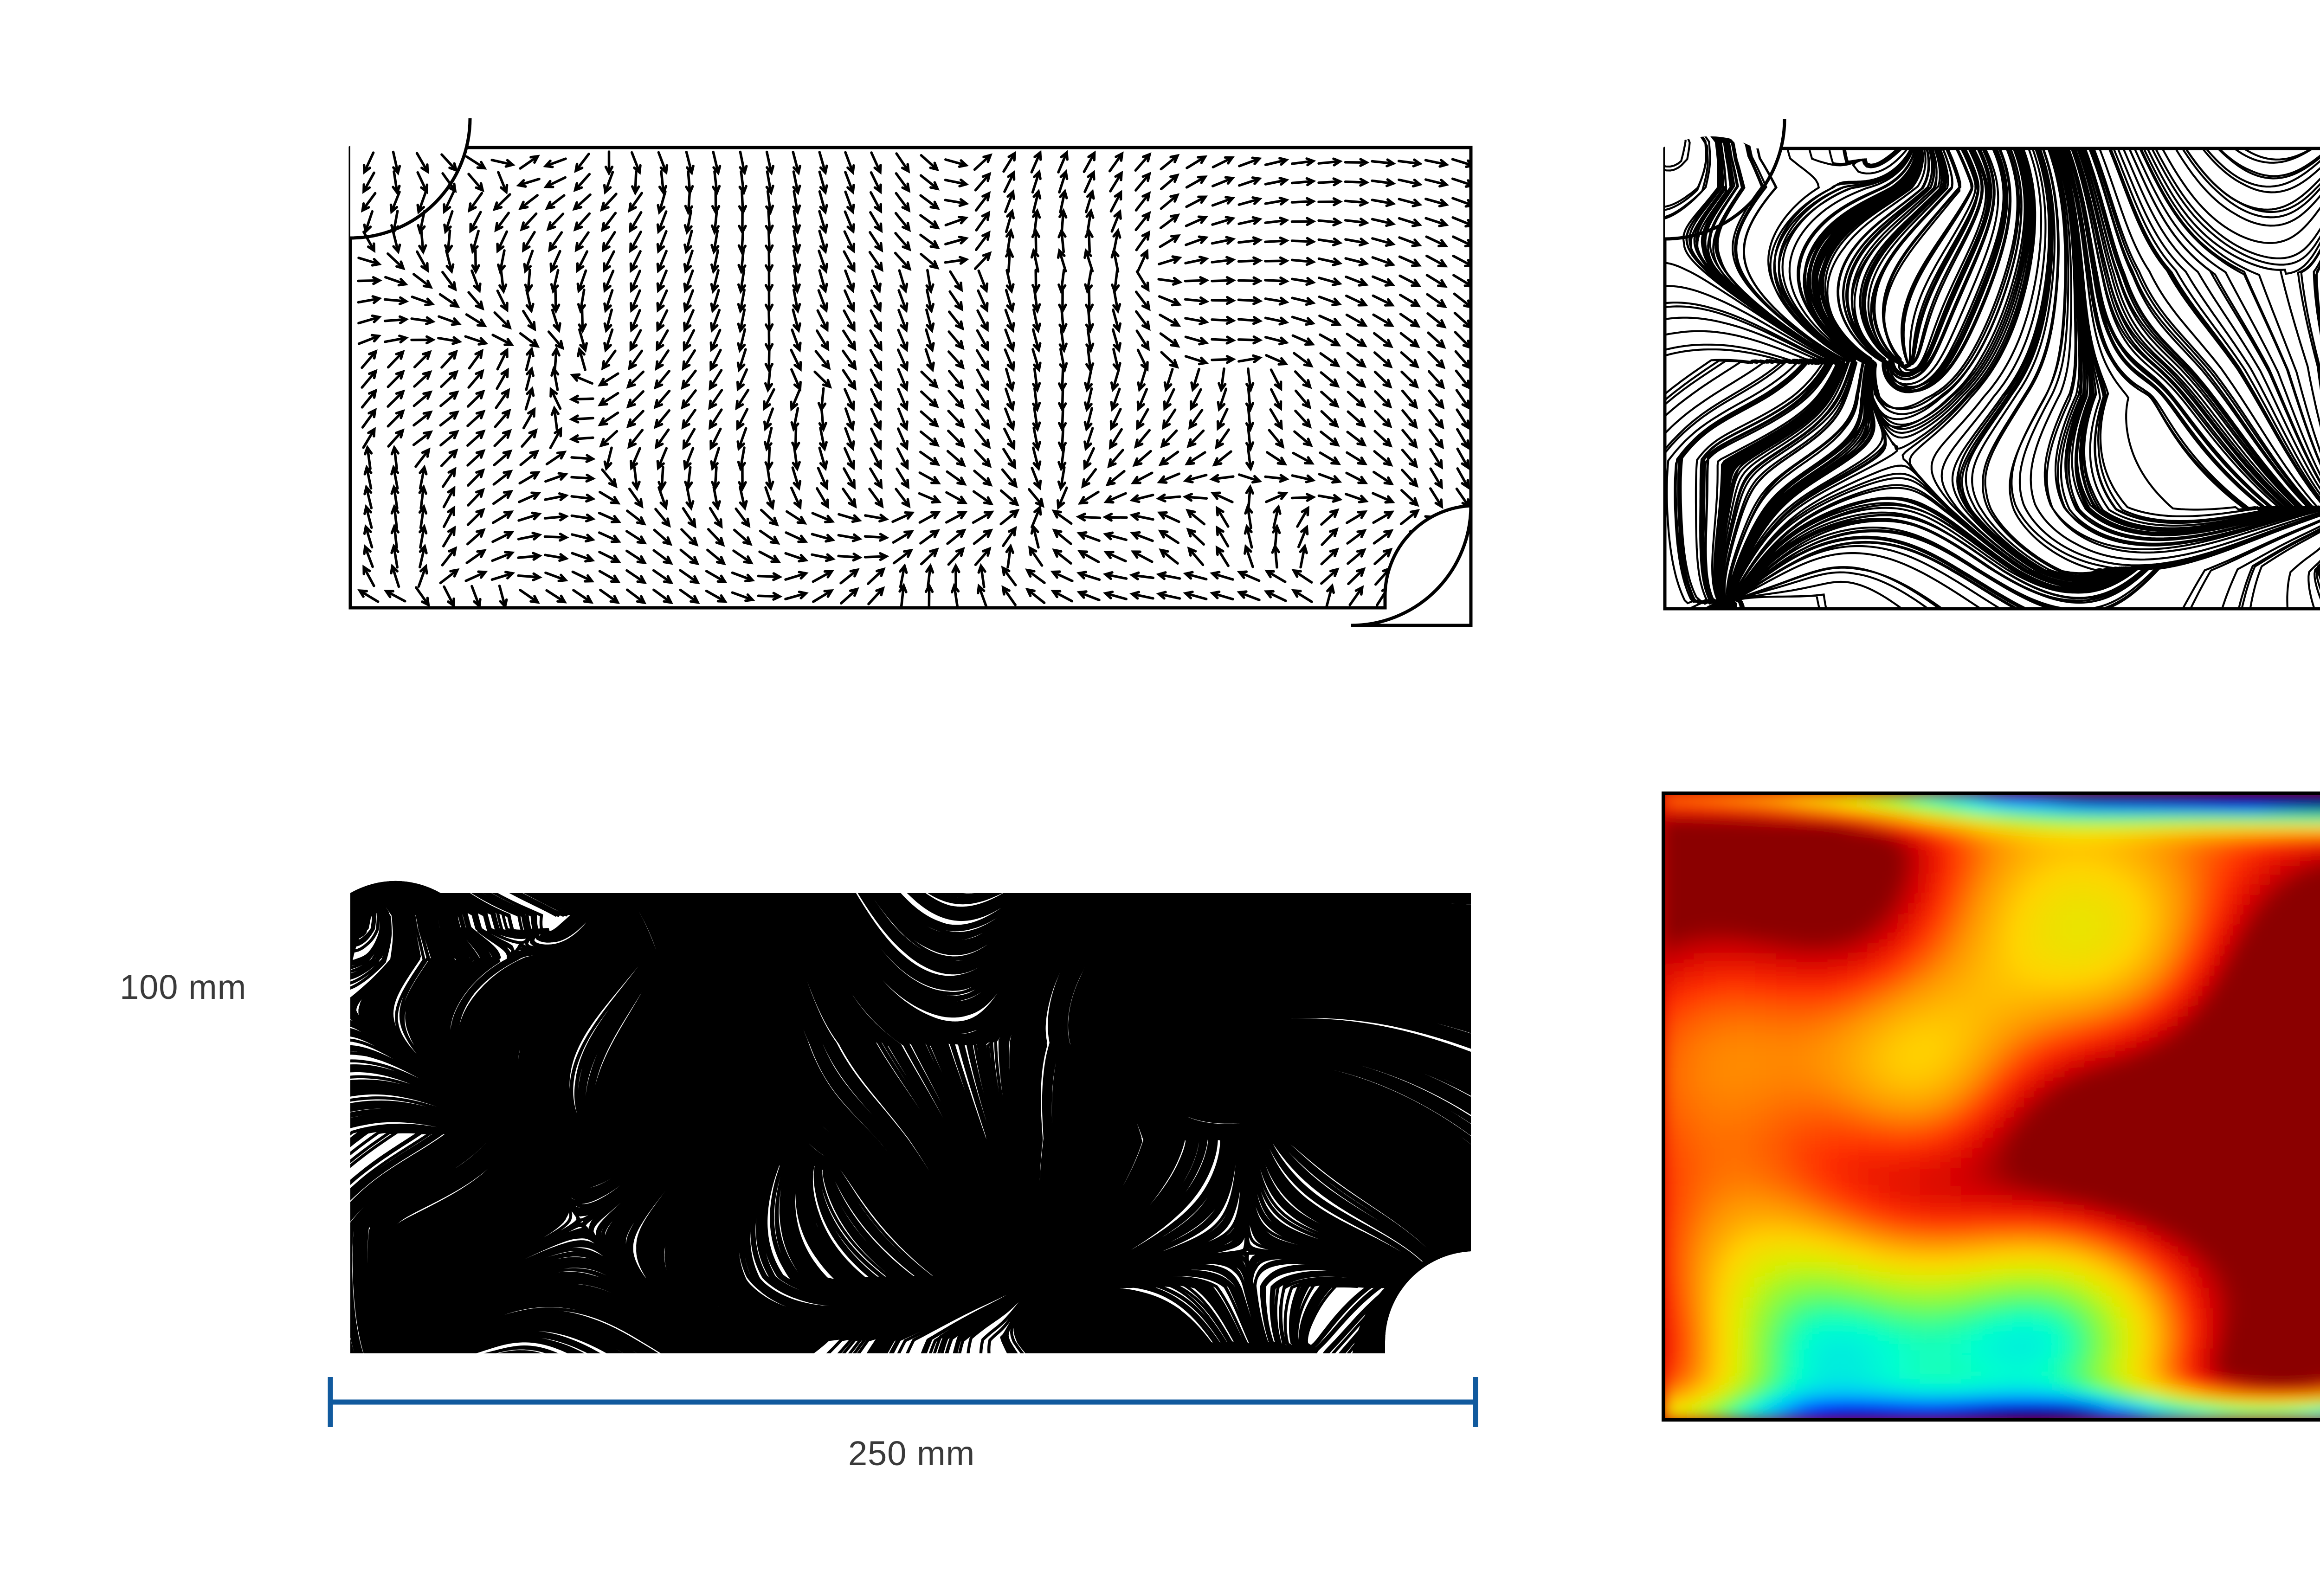  What do you see at coordinates (570, 1402) in the screenshot?
I see `width-dimension-line` at bounding box center [570, 1402].